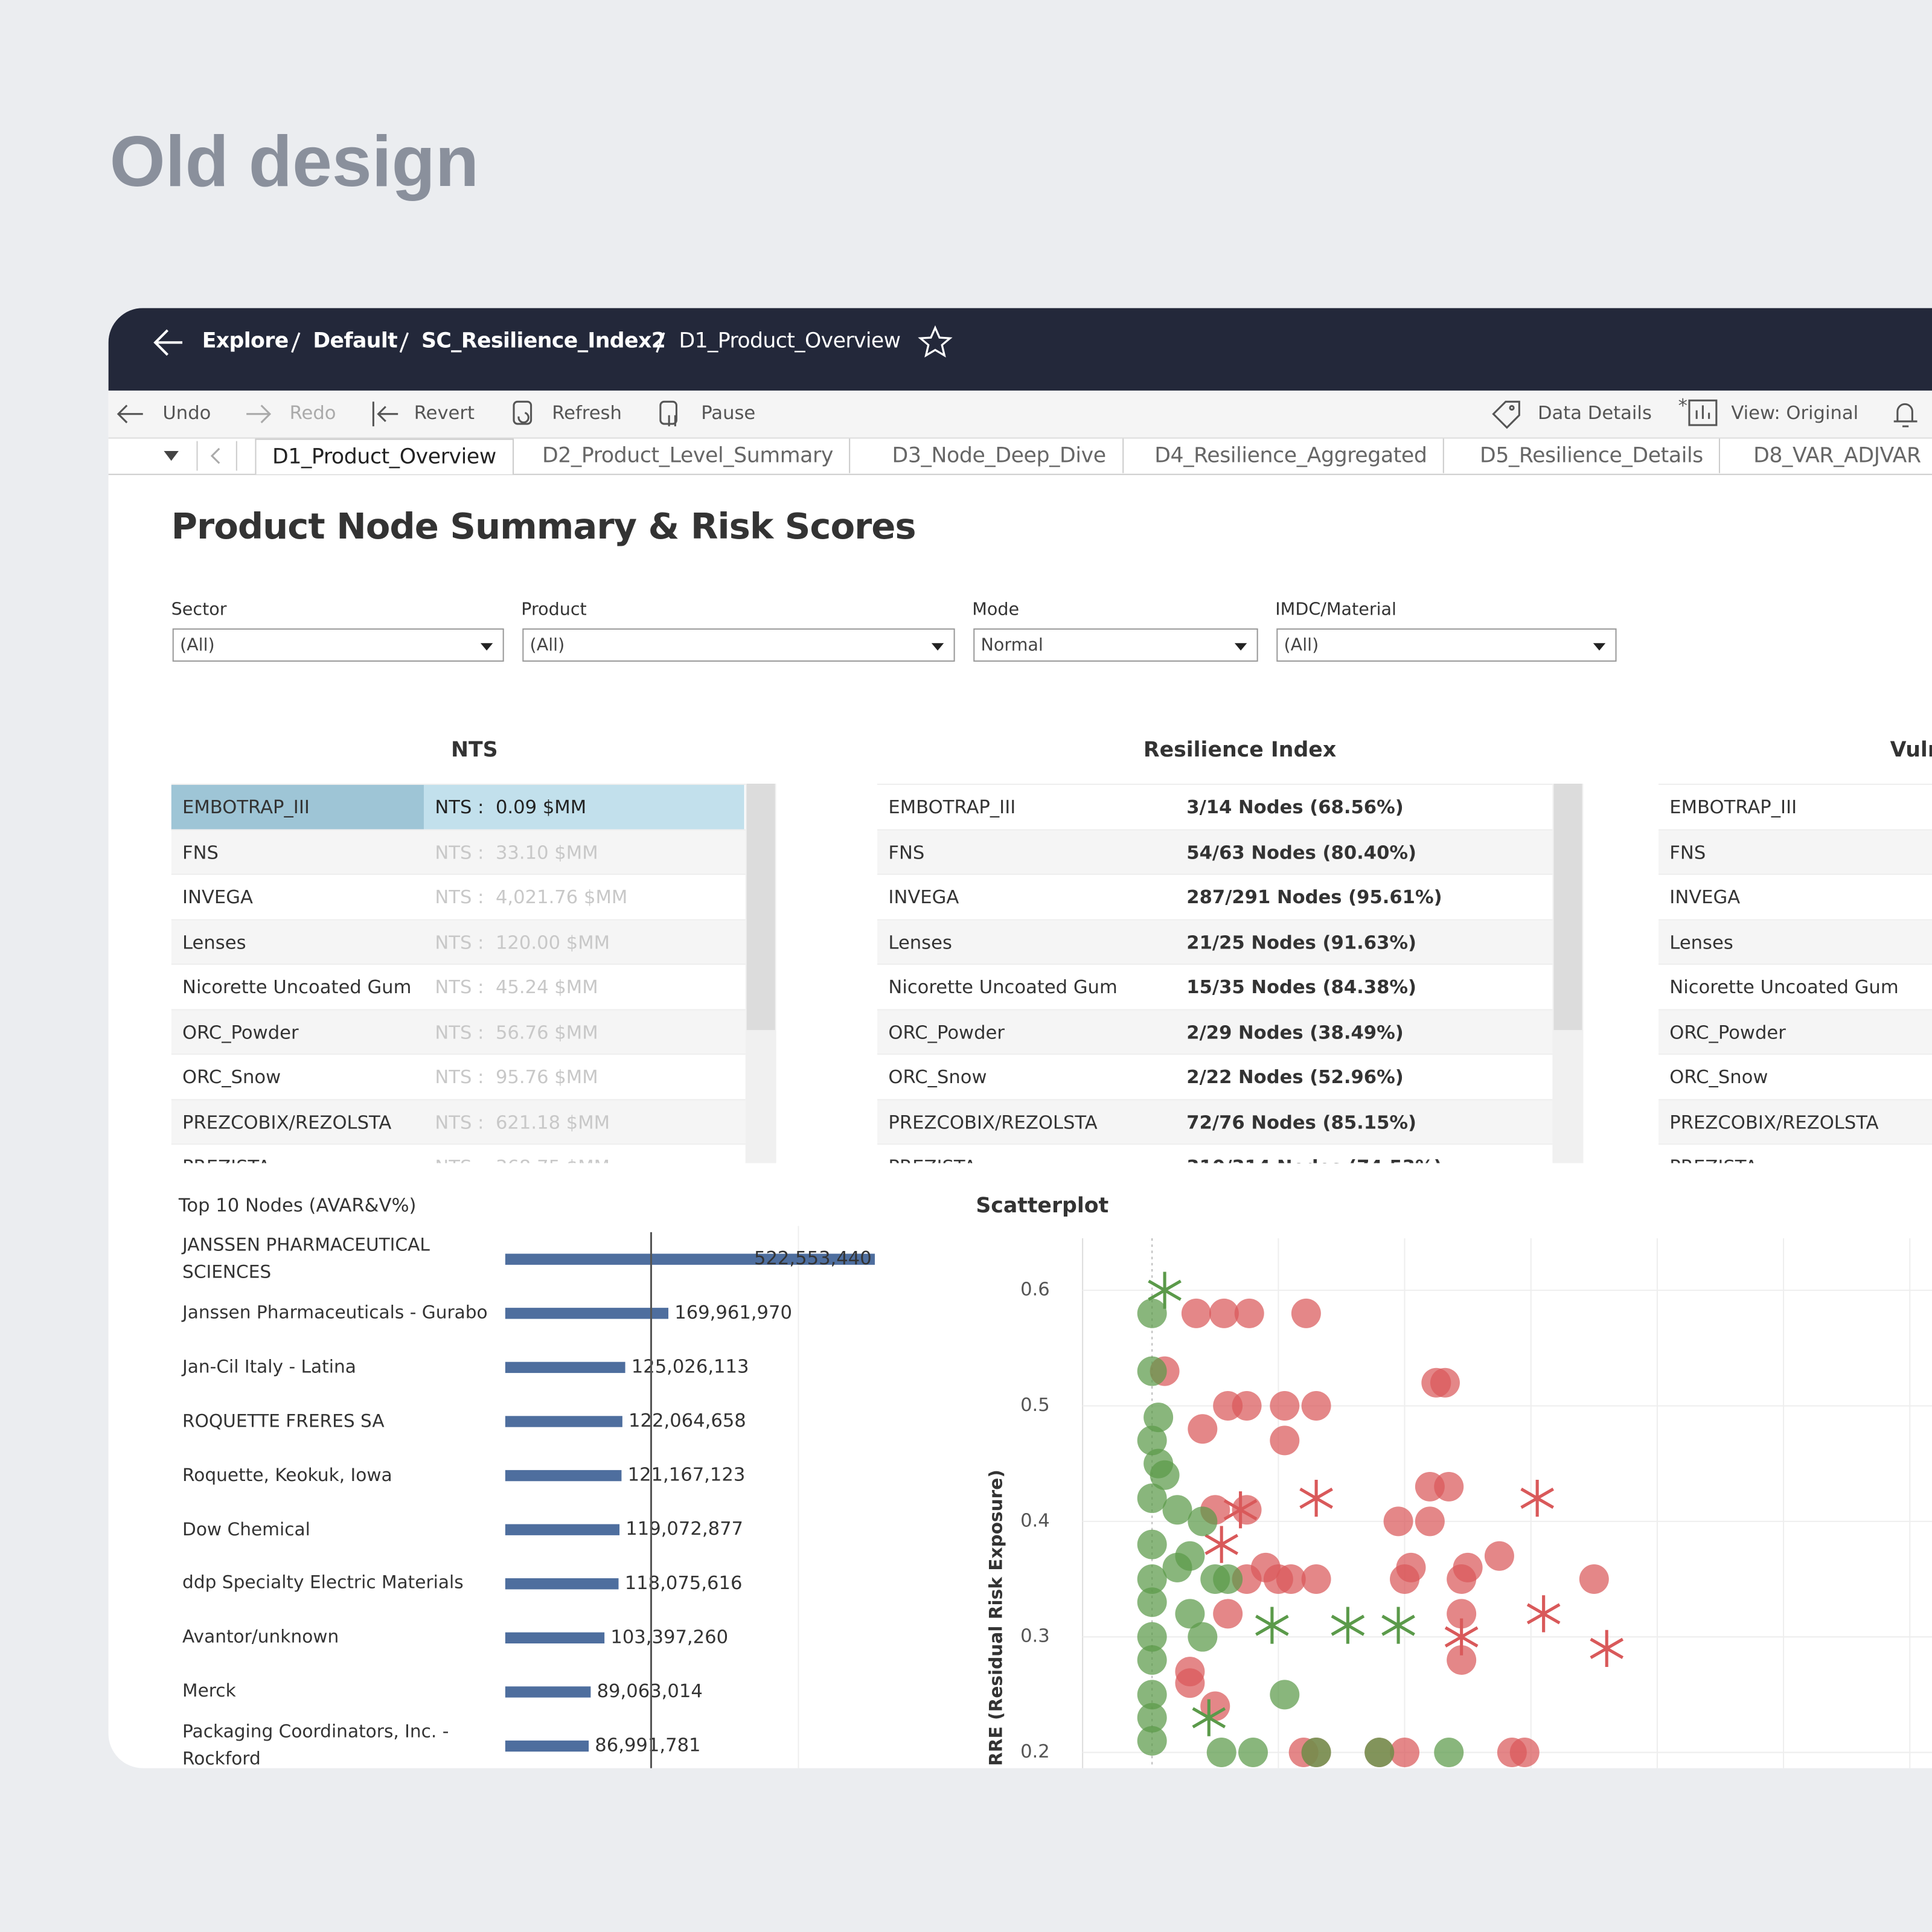 Image resolution: width=1932 pixels, height=1932 pixels. Describe the element at coordinates (1795, 1153) in the screenshot. I see `table-row: PREZISTA` at that location.